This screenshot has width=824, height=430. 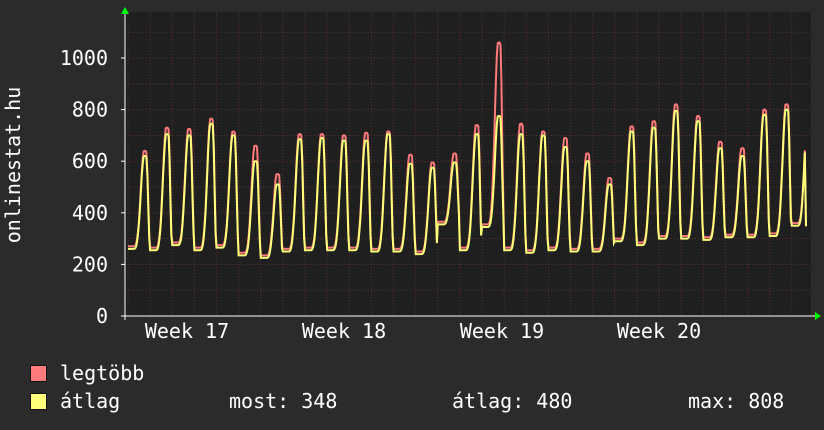 I want to click on legend-swatch-avg, so click(x=38, y=401).